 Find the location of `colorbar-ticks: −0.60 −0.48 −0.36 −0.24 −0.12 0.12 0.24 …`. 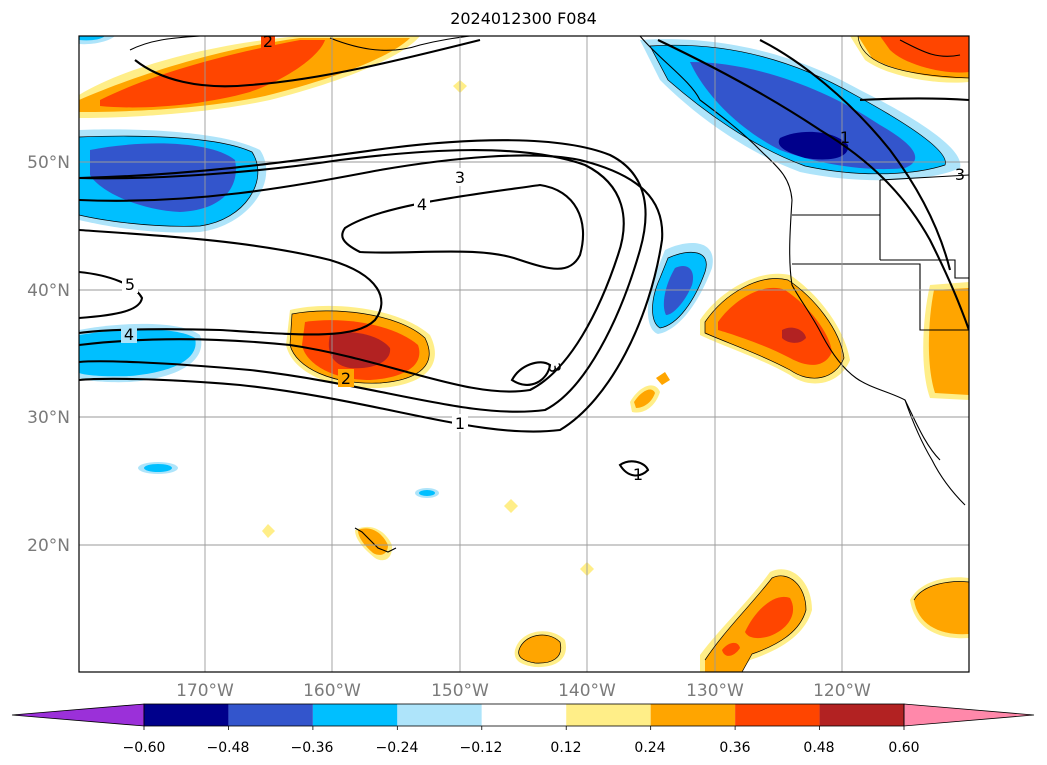

colorbar-ticks: −0.60 −0.48 −0.36 −0.24 −0.12 0.12 0.24 … is located at coordinates (521, 748).